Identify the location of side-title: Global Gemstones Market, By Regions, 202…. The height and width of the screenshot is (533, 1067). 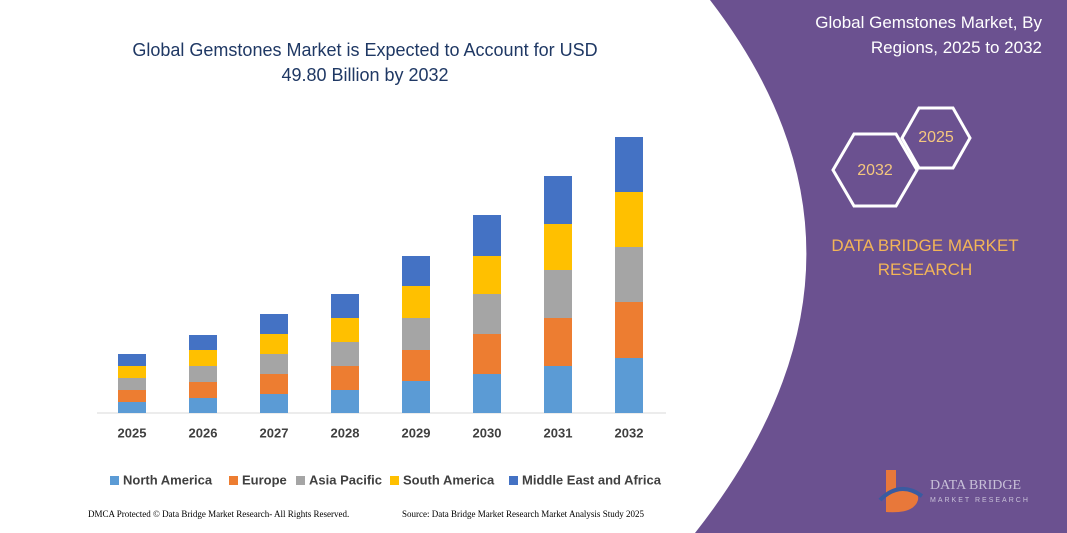
(928, 35).